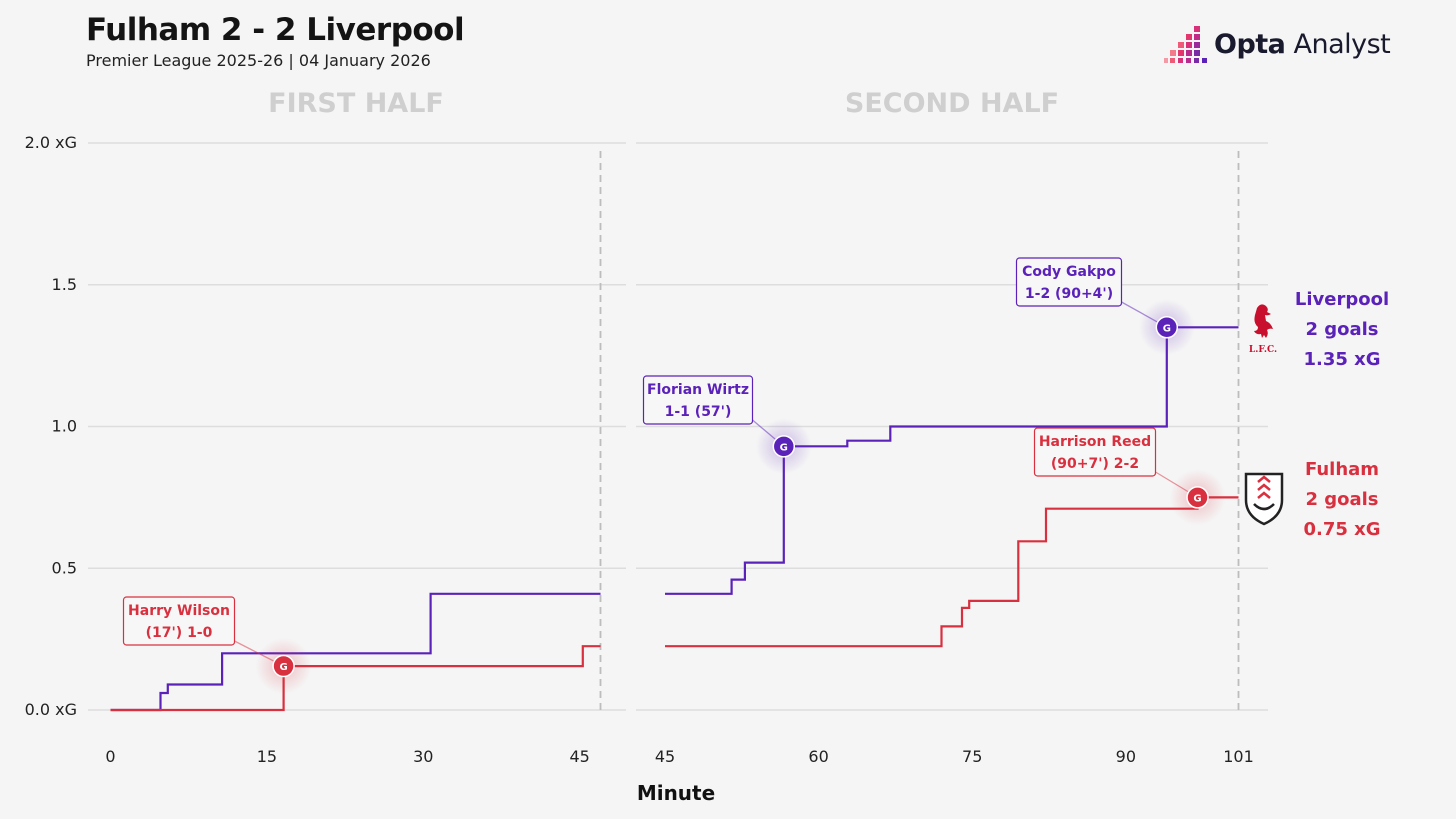 Image resolution: width=1456 pixels, height=819 pixels. What do you see at coordinates (356, 103) in the screenshot?
I see `half-title: FIRST HALF` at bounding box center [356, 103].